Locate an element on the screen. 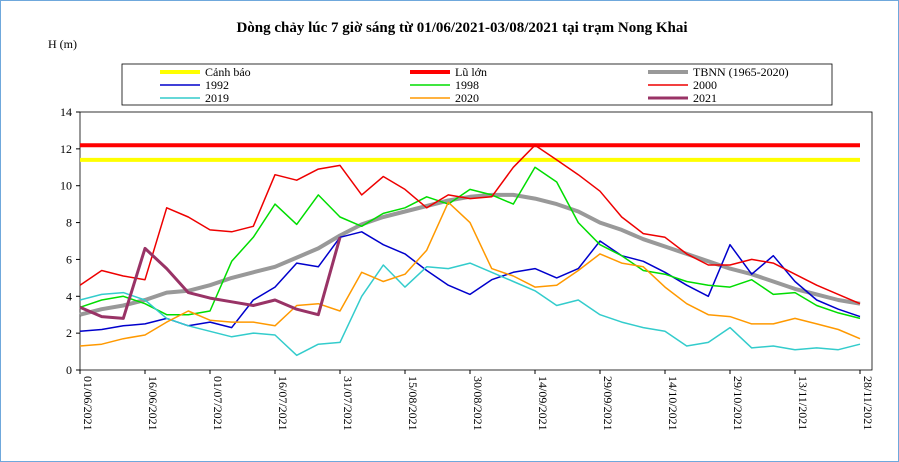  legend-label: TBNN (1965-2020) is located at coordinates (741, 72).